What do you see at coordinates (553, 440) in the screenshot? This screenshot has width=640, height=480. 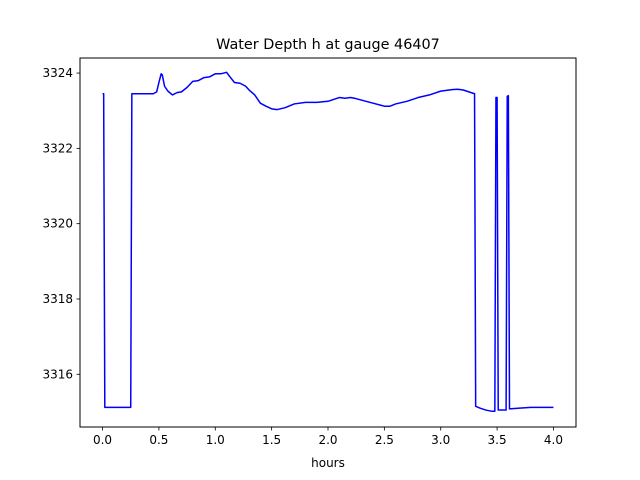 I see `x-tick-label: 4.0` at bounding box center [553, 440].